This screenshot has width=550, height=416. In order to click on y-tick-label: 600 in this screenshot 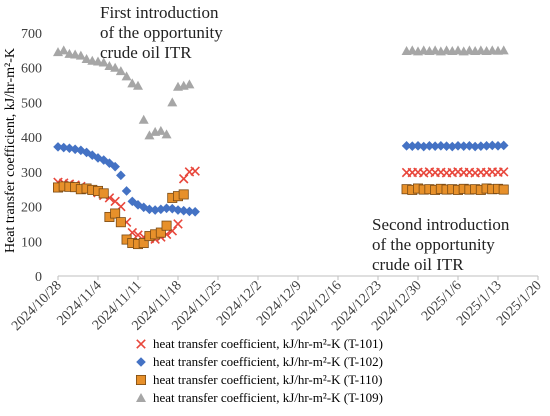, I will do `click(31, 69)`.